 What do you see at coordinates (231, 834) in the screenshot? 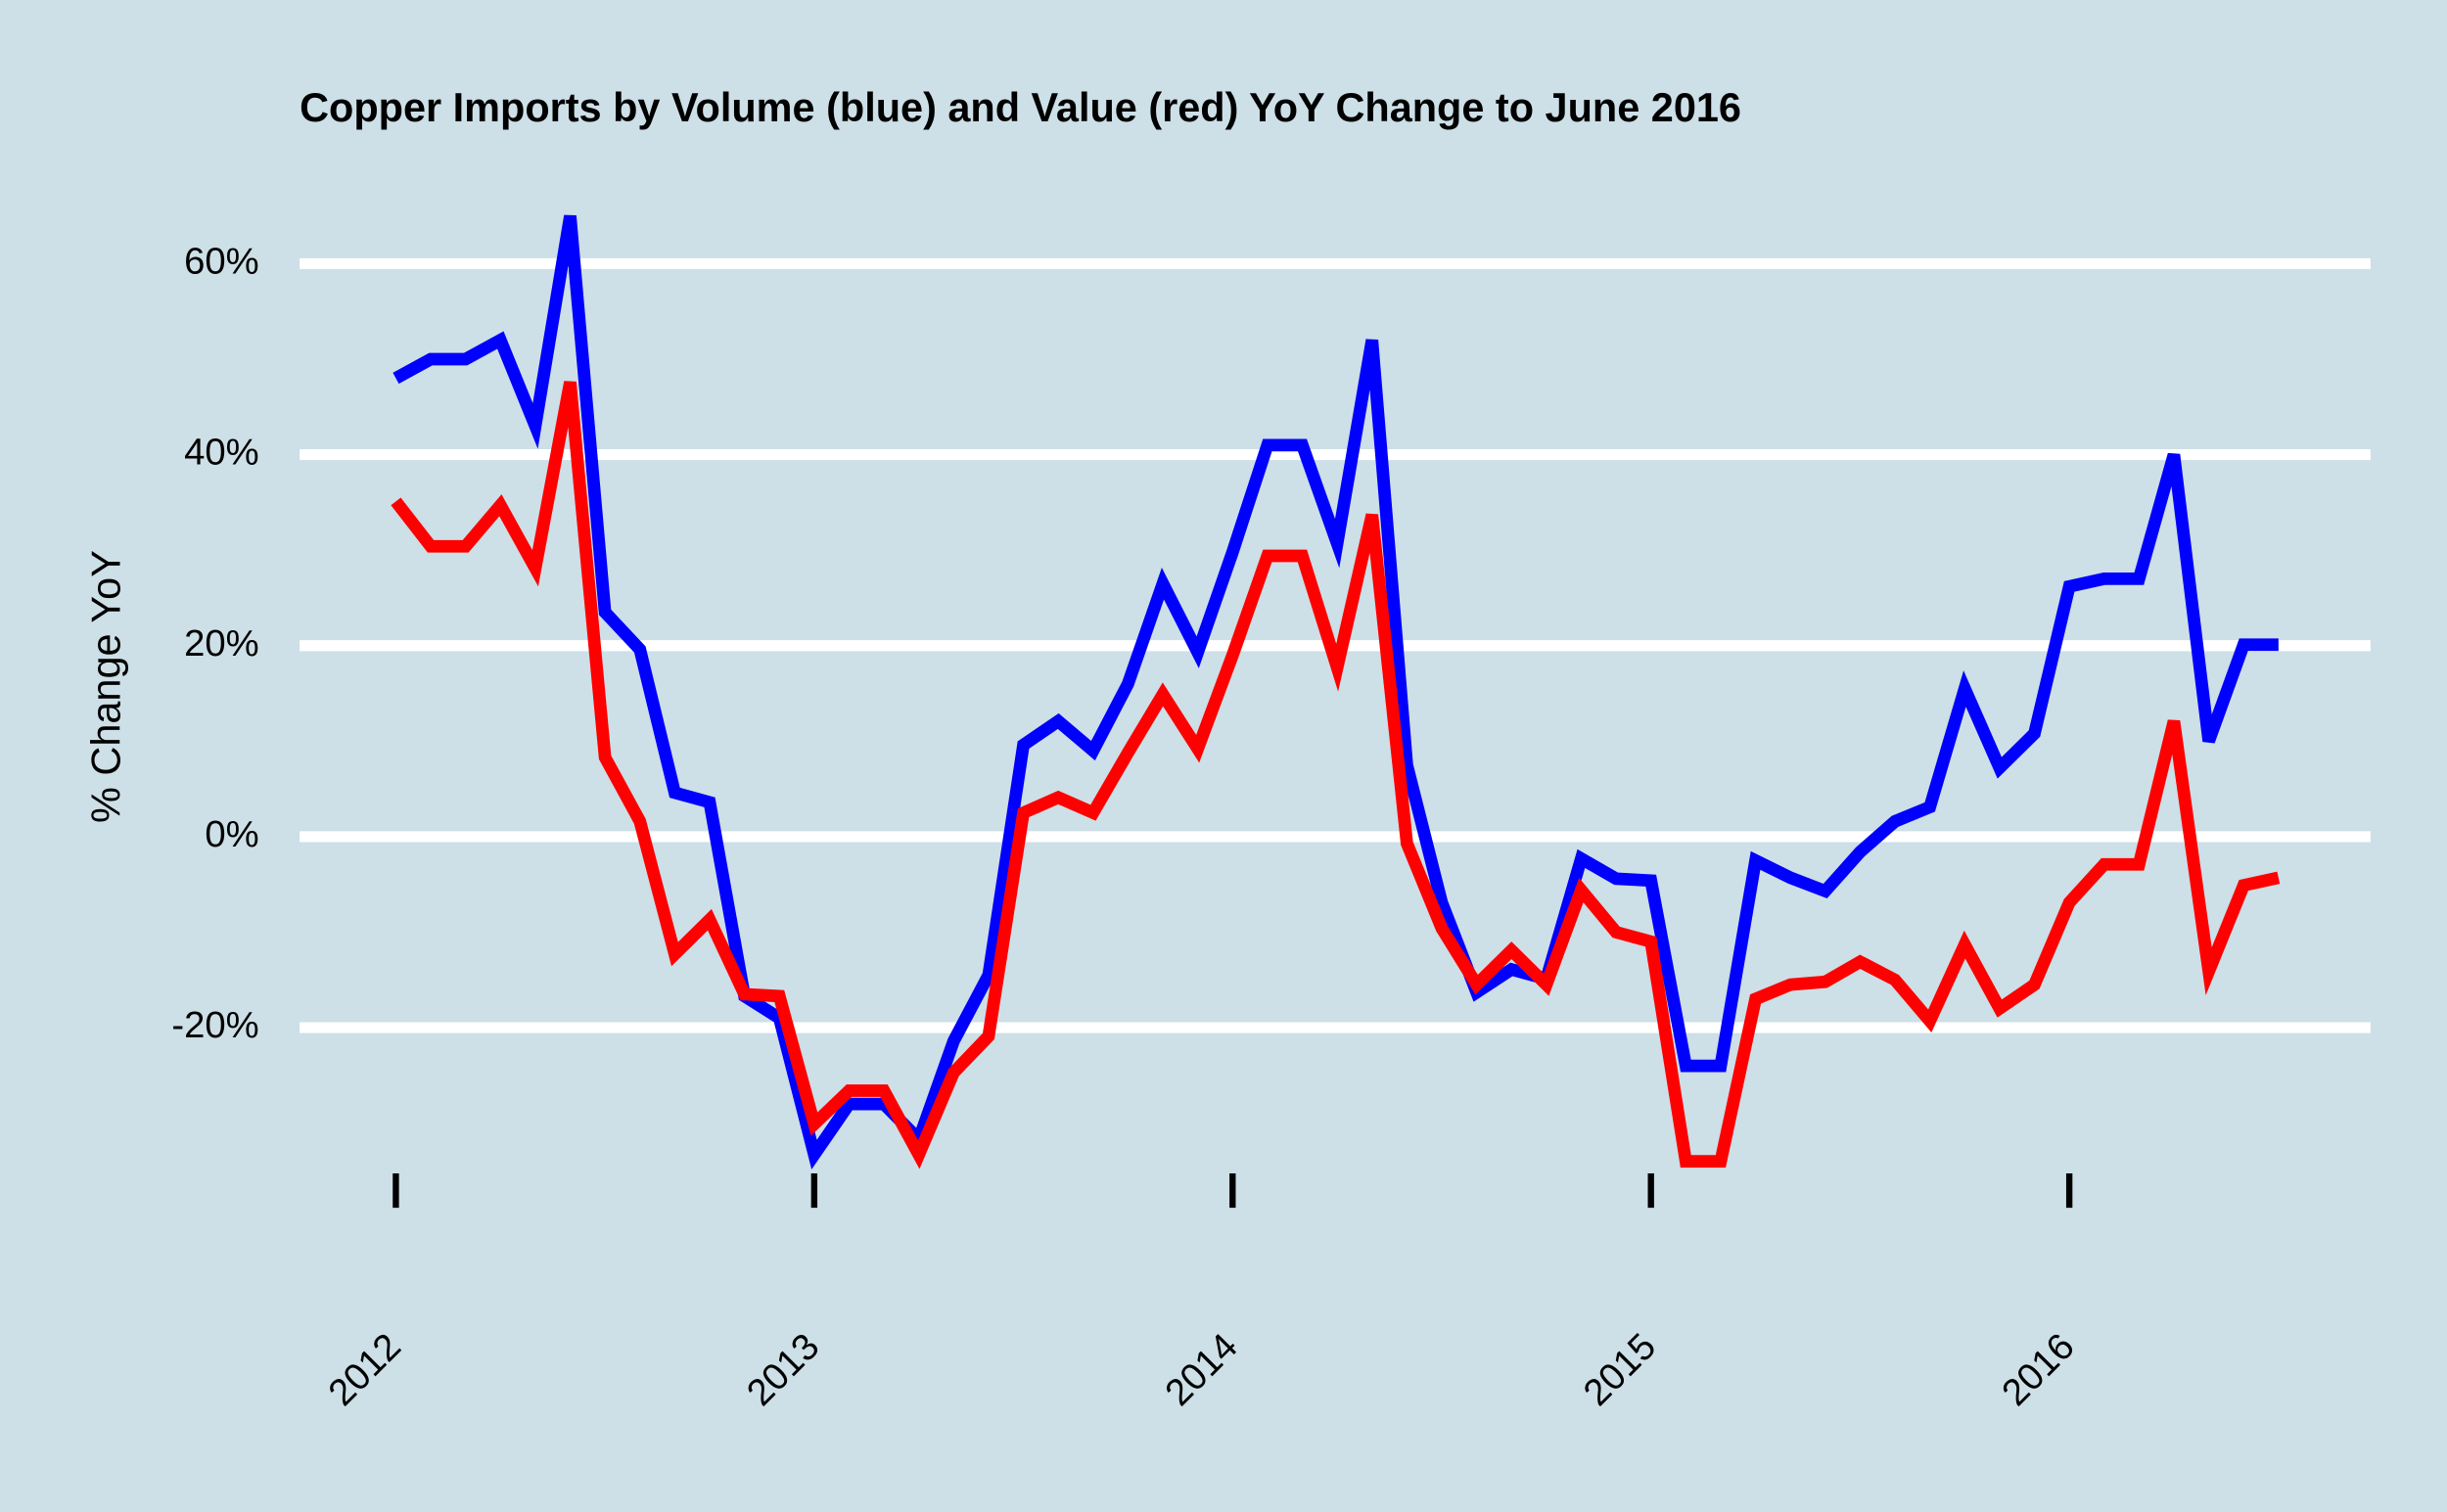
I see `y-tick-label: 0%` at bounding box center [231, 834].